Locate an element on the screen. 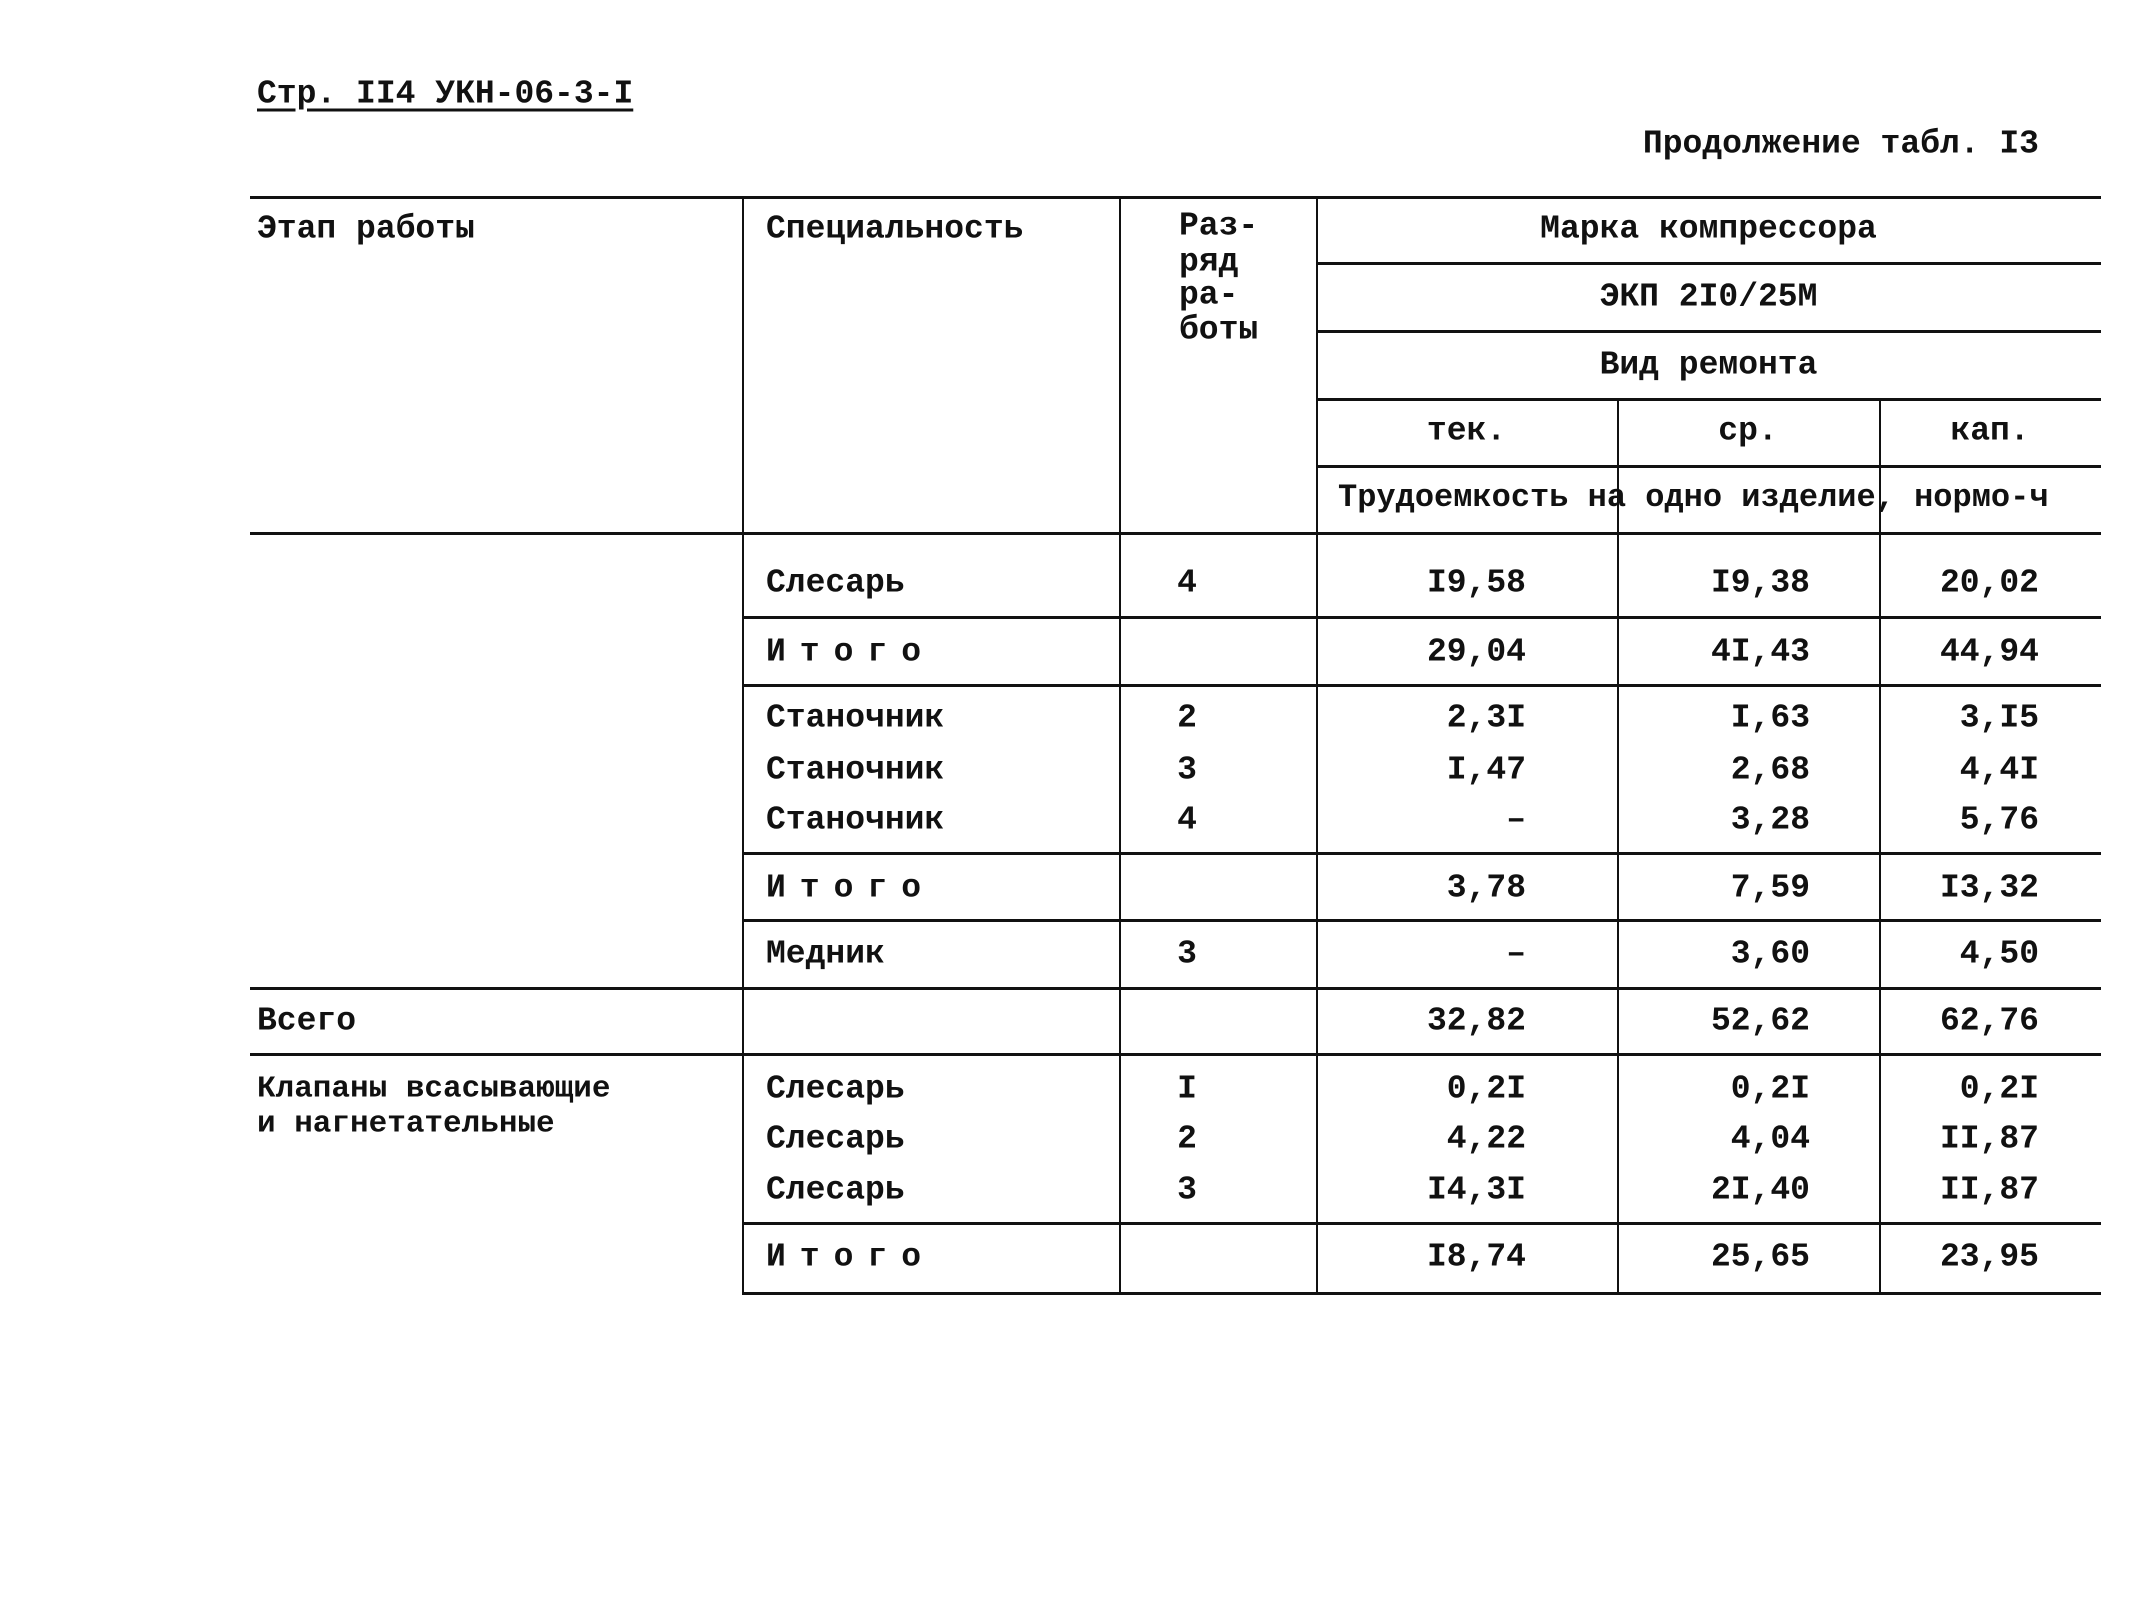 The height and width of the screenshot is (1603, 2147). stage-cell: и нагнетательные is located at coordinates (406, 1124).